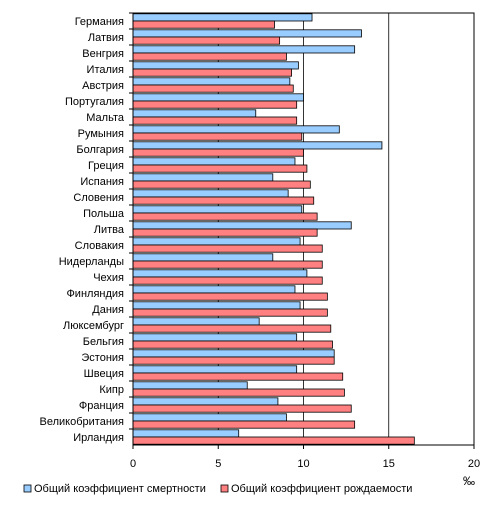 This screenshot has height=514, width=498. I want to click on category-label: Германия, so click(99, 22).